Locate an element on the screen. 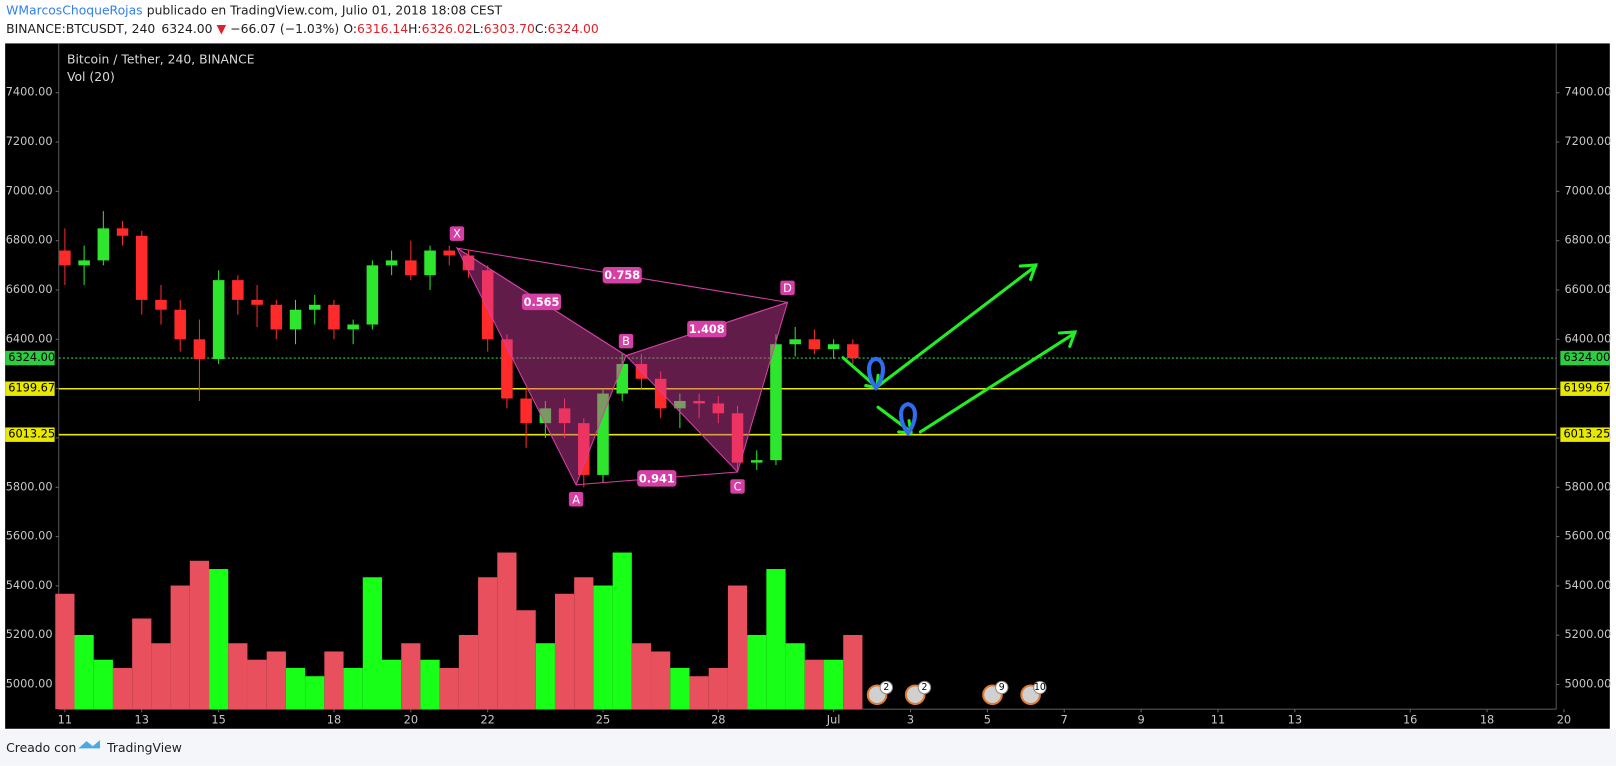 The width and height of the screenshot is (1616, 766). y-tick-label: 7200.00 is located at coordinates (29, 141).